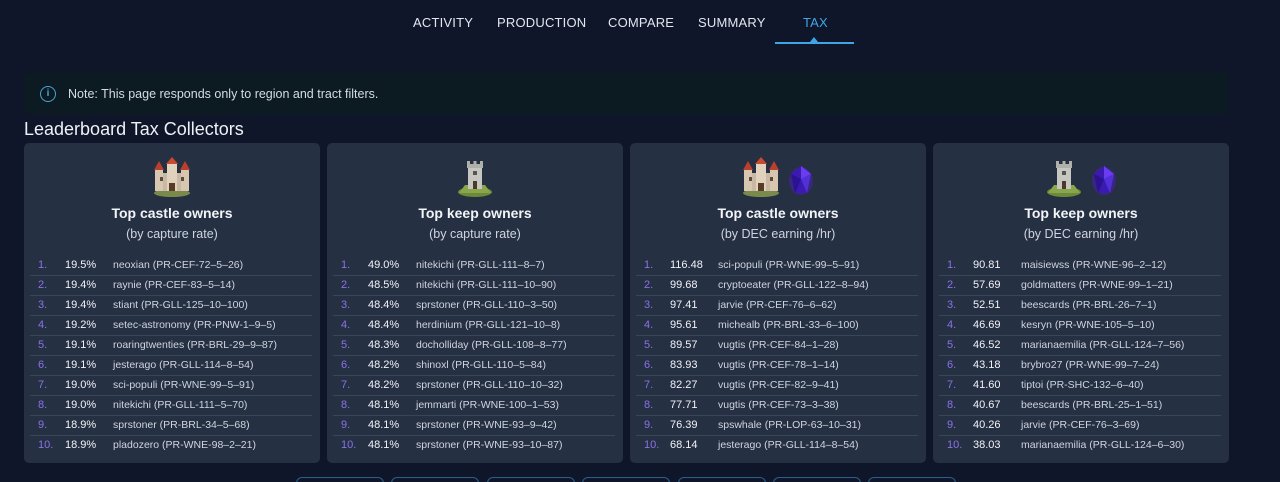 Image resolution: width=1280 pixels, height=482 pixels. I want to click on owner: sprstoner (PR-BRL-34–5–68), so click(181, 425).